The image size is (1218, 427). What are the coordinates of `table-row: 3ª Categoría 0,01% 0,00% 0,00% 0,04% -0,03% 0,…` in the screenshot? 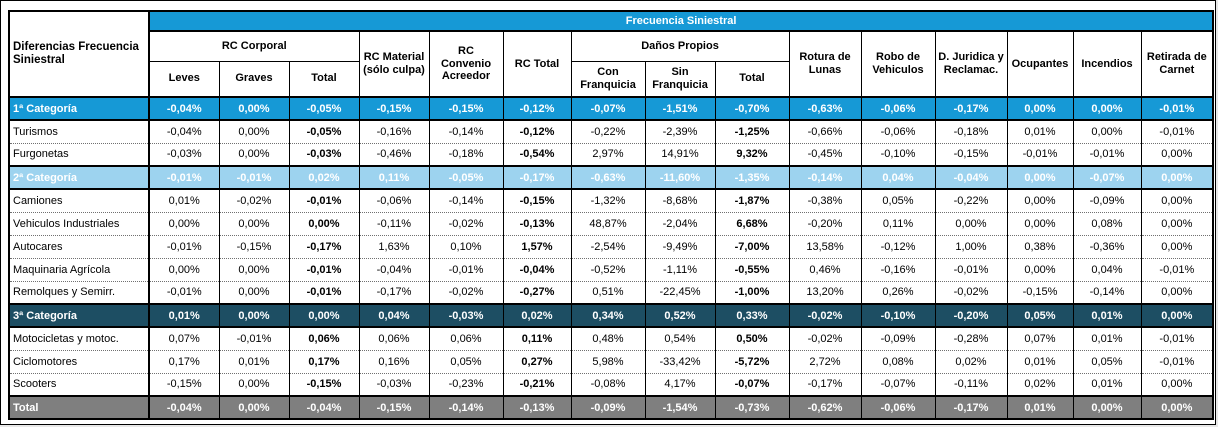 It's located at (611, 315).